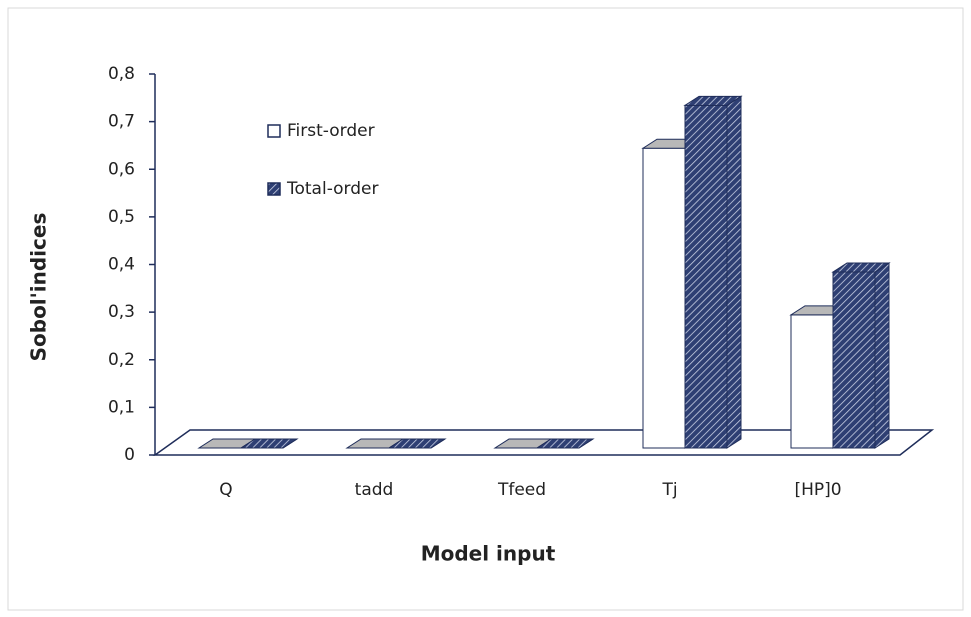 The image size is (971, 617). What do you see at coordinates (129, 455) in the screenshot?
I see `y-tick-label: 0` at bounding box center [129, 455].